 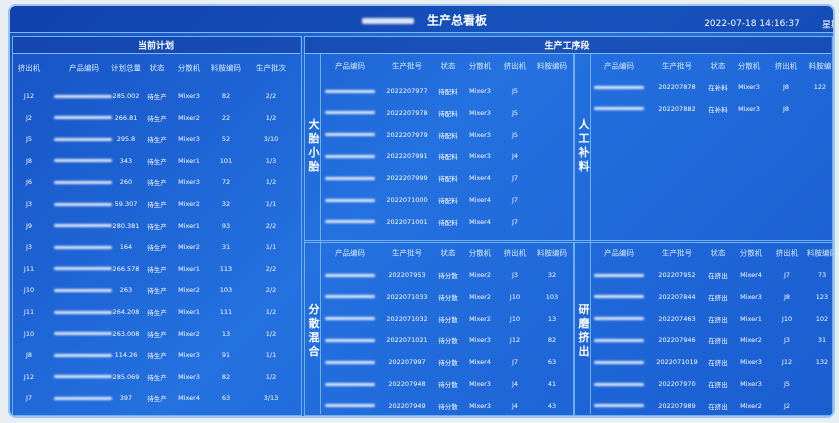 I want to click on cell: 202207989, so click(x=677, y=405).